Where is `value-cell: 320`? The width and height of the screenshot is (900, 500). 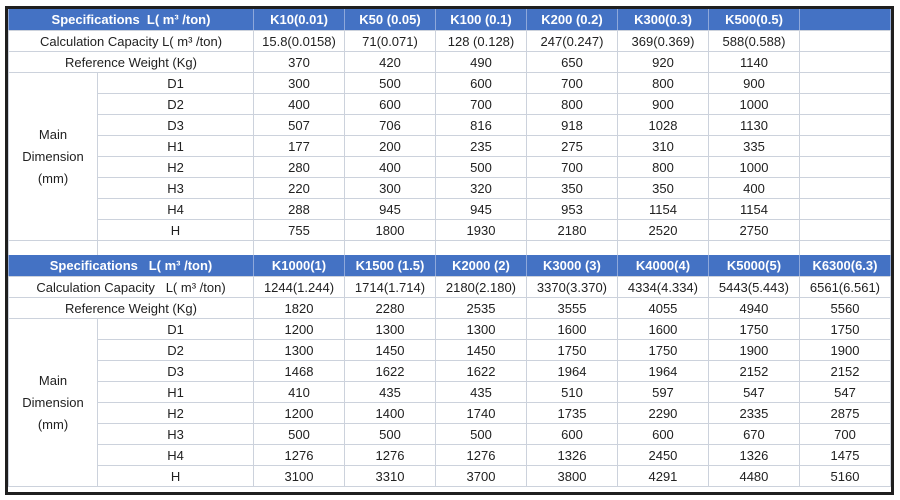 value-cell: 320 is located at coordinates (481, 188).